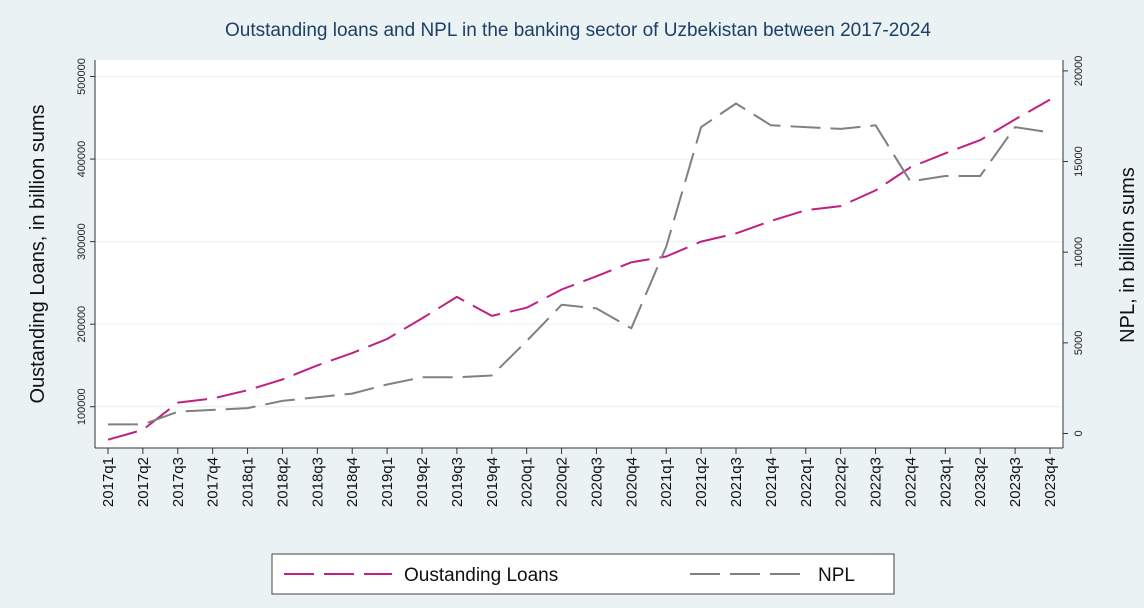 Image resolution: width=1144 pixels, height=608 pixels. I want to click on x-tick-label-1: 2017q2, so click(143, 482).